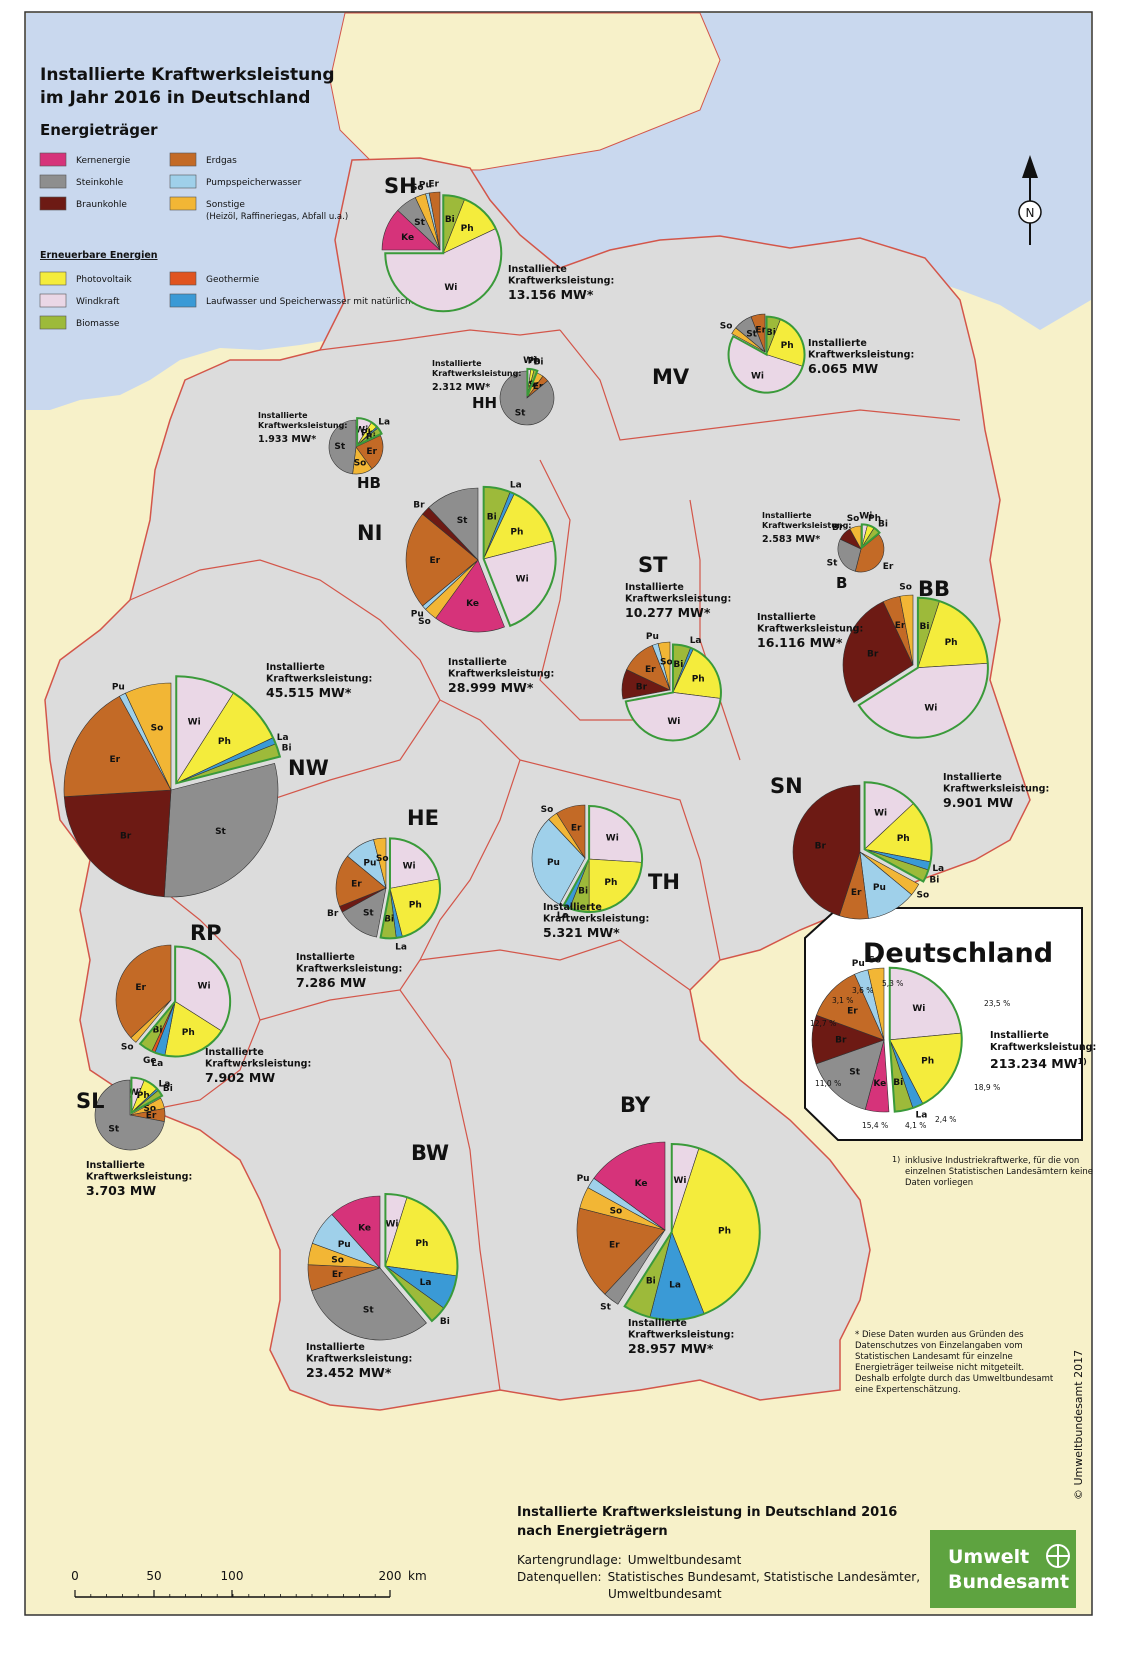 The height and width of the screenshot is (1656, 1136). I want to click on pie-sn-label-la: La, so click(938, 869).